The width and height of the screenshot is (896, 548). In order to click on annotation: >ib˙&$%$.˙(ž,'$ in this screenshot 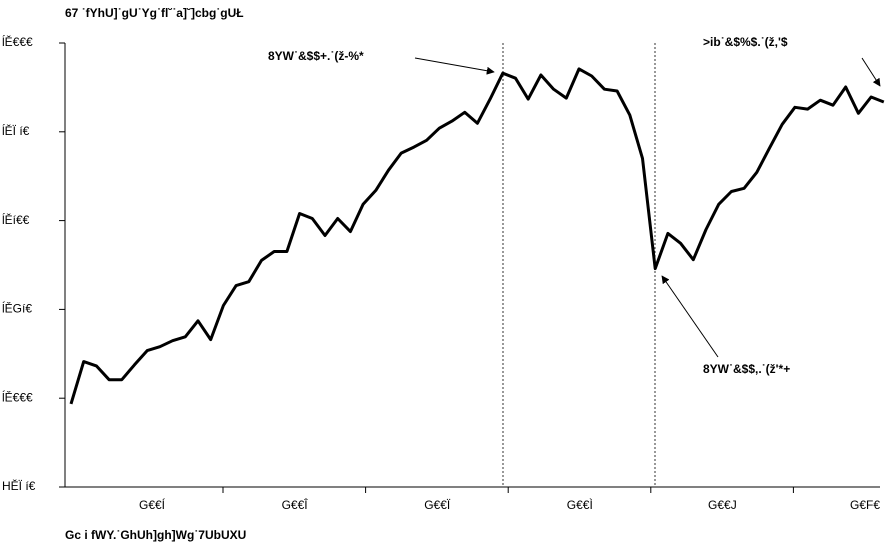, I will do `click(745, 42)`.